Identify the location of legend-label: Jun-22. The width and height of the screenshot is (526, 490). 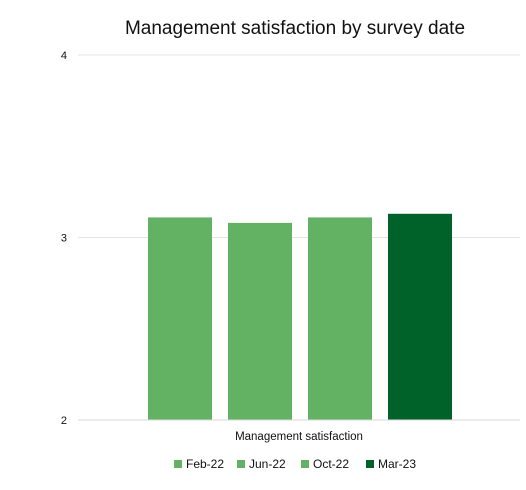
(267, 464).